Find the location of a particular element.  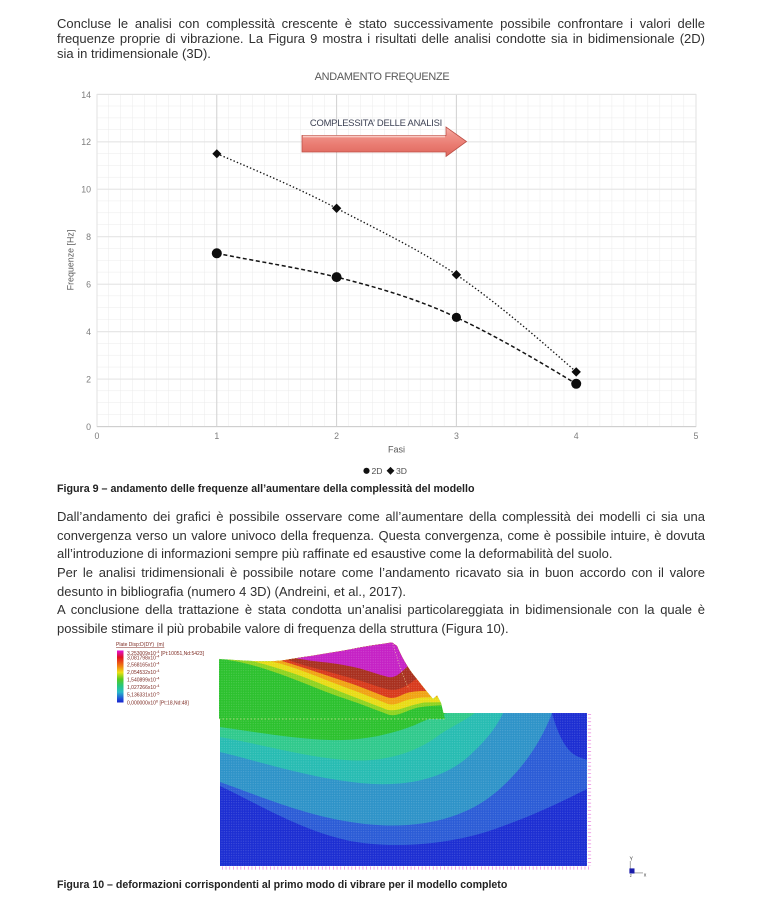

svg-text: 12 is located at coordinates (86, 142).